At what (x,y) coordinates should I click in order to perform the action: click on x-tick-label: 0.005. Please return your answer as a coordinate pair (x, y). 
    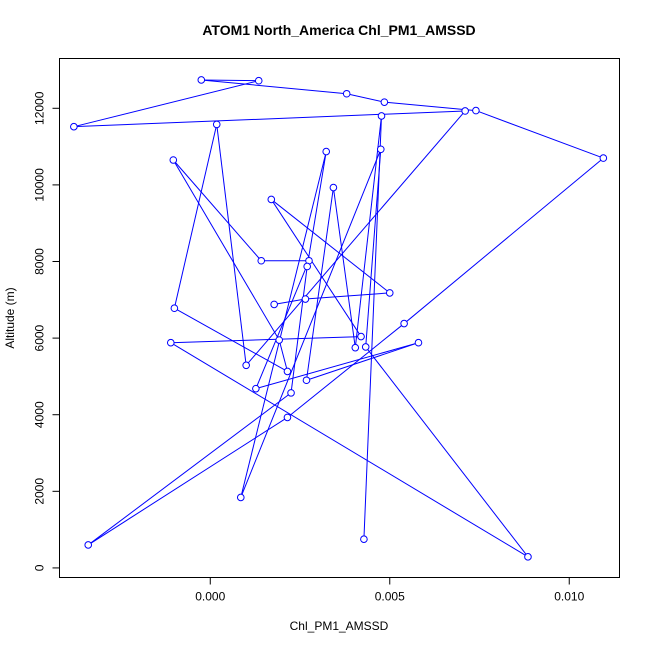
    Looking at the image, I should click on (390, 597).